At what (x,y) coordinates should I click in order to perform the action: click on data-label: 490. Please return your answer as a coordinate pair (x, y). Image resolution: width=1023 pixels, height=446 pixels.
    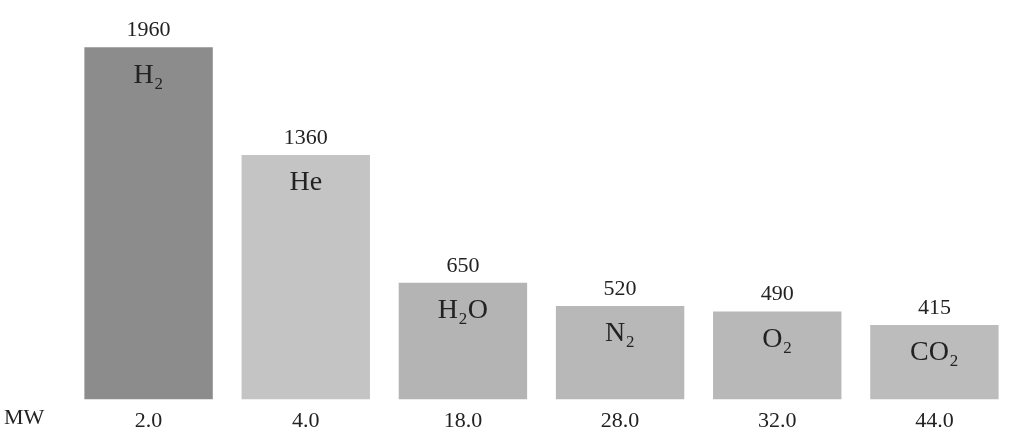
    Looking at the image, I should click on (777, 293).